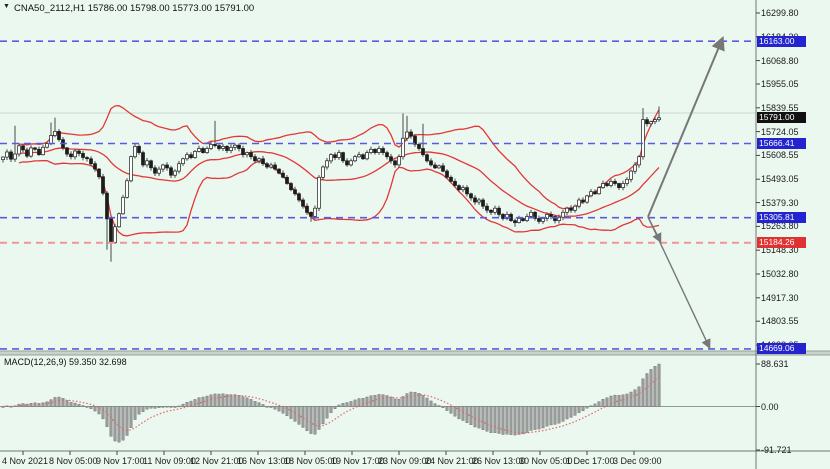  Describe the element at coordinates (358, 461) in the screenshot. I see `time-tick-label: 19 Nov 17:00` at that location.